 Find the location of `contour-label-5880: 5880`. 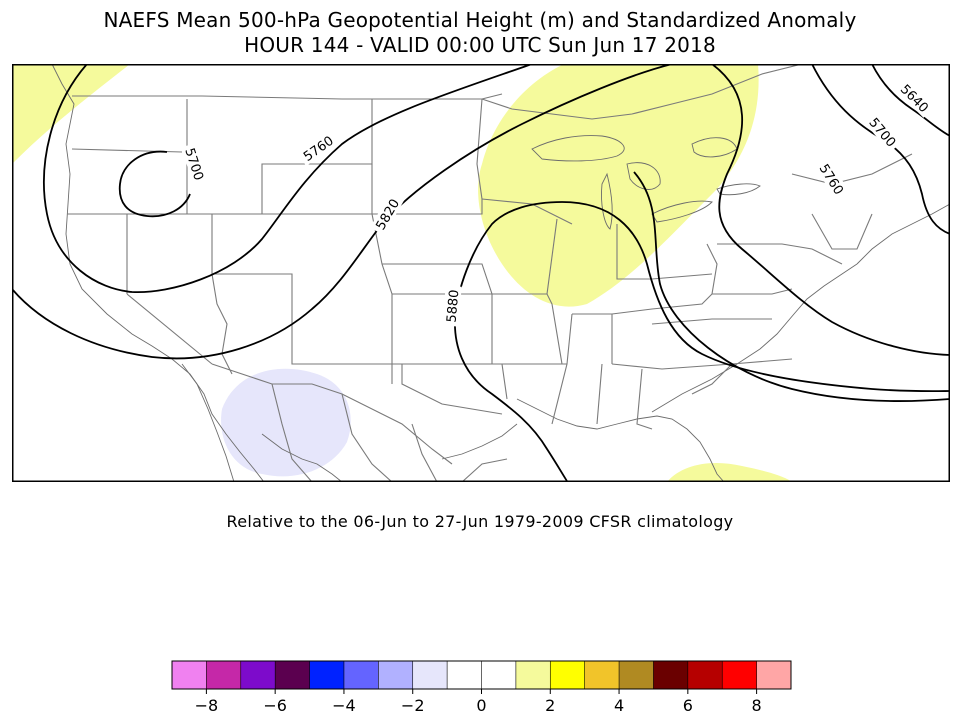

contour-label-5880: 5880 is located at coordinates (454, 306).